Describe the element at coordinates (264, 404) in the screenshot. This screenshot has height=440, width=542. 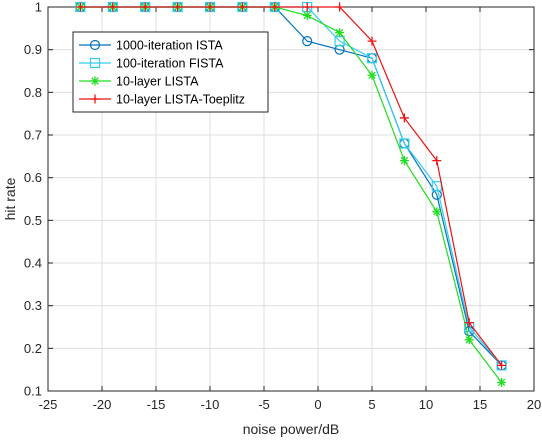
I see `x-tick-label: -5` at that location.